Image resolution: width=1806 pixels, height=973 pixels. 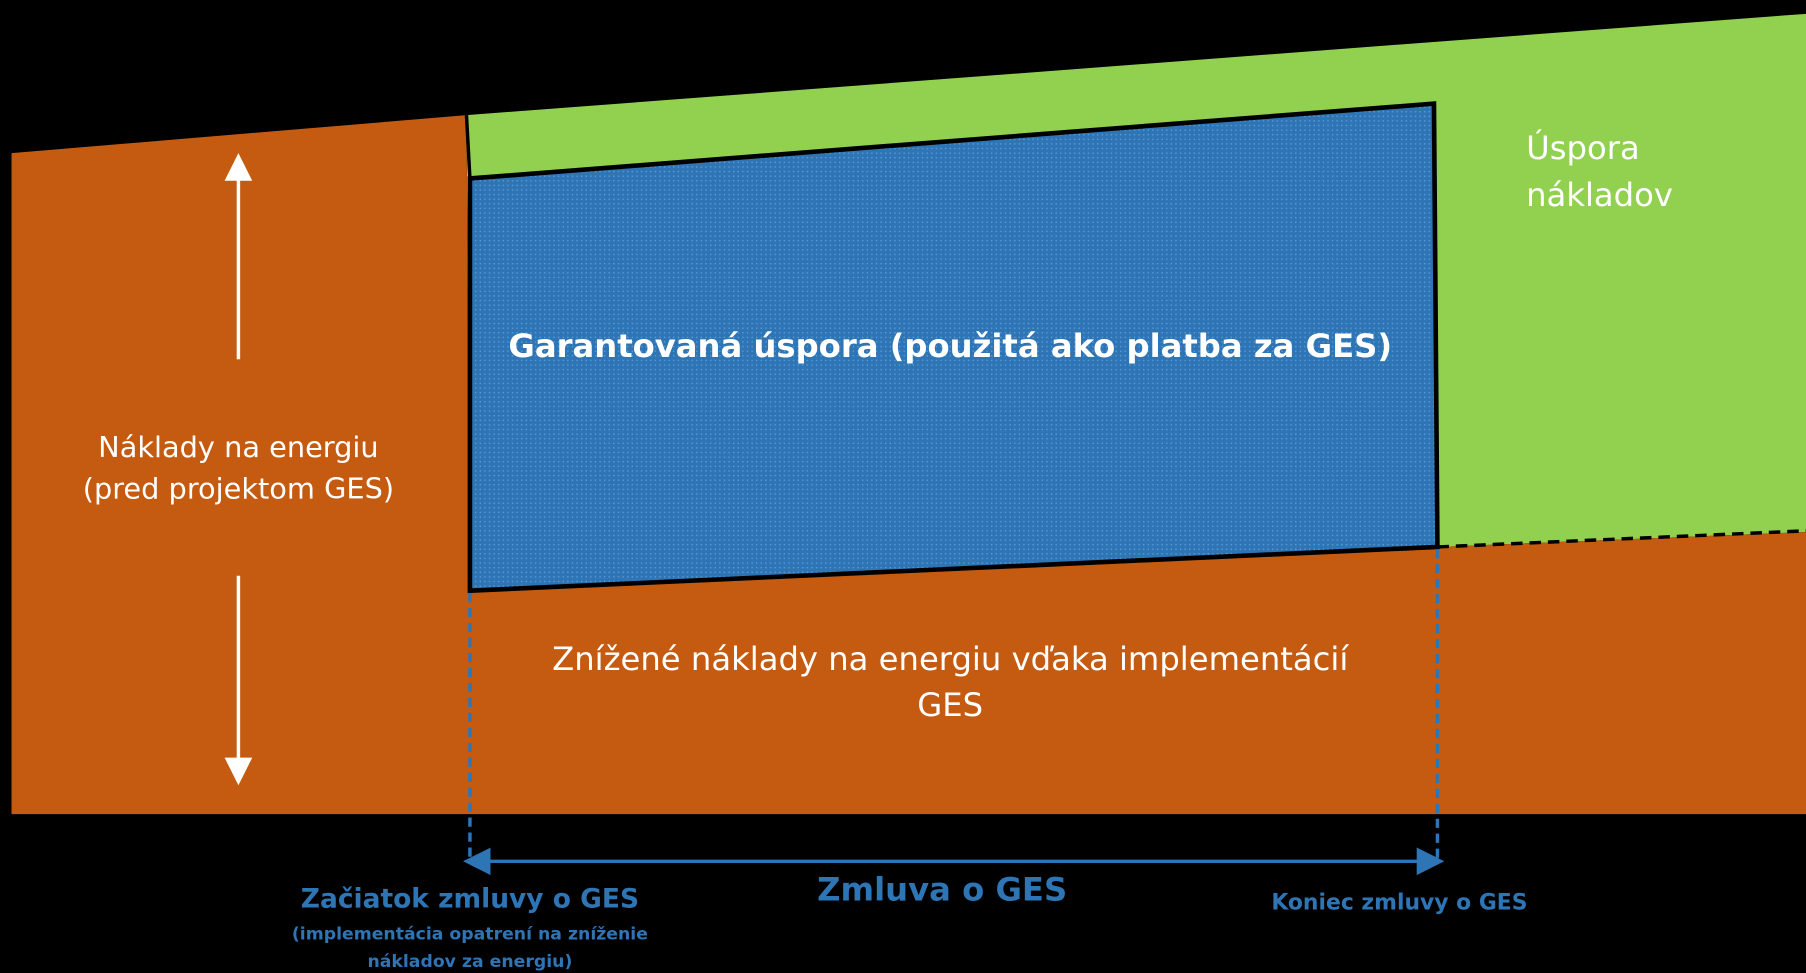 What do you see at coordinates (950, 705) in the screenshot?
I see `label: GES` at bounding box center [950, 705].